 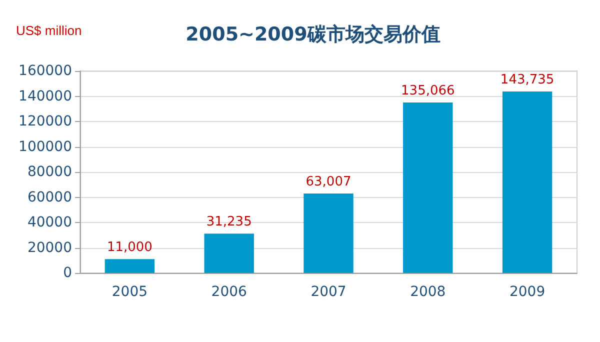 What do you see at coordinates (49, 197) in the screenshot?
I see `y-tick-label: 60000` at bounding box center [49, 197].